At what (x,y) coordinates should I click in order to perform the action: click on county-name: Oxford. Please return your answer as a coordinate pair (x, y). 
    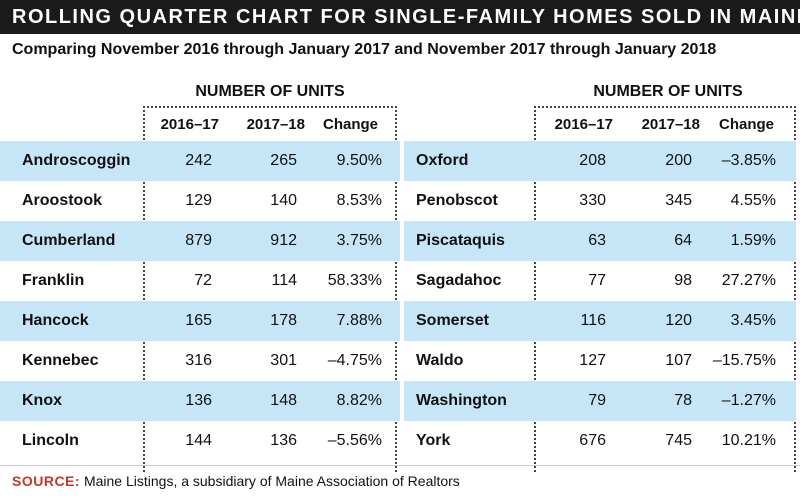
    Looking at the image, I should click on (442, 160).